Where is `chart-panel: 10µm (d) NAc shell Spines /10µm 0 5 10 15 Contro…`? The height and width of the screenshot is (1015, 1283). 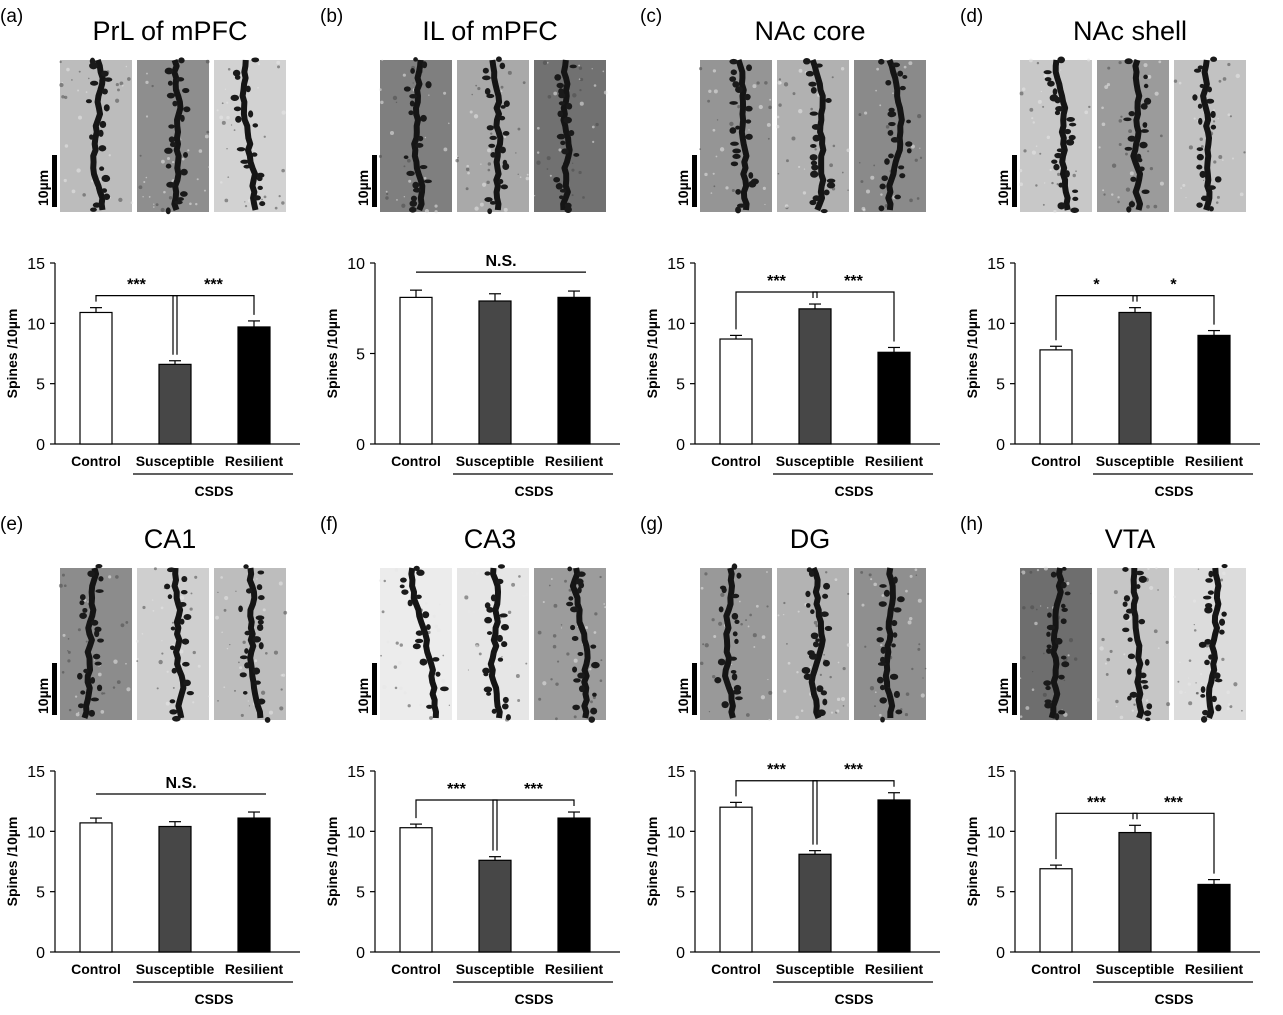 chart-panel: 10µm (d) NAc shell Spines /10µm 0 5 10 15 Contro… is located at coordinates (1120, 253).